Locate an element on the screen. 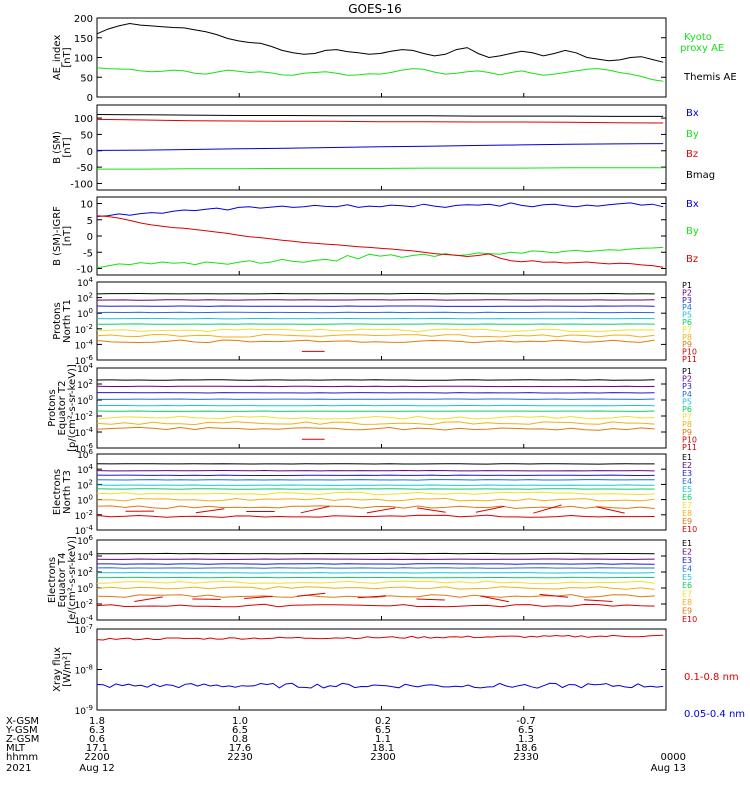  series-line-bx is located at coordinates (380, 147).